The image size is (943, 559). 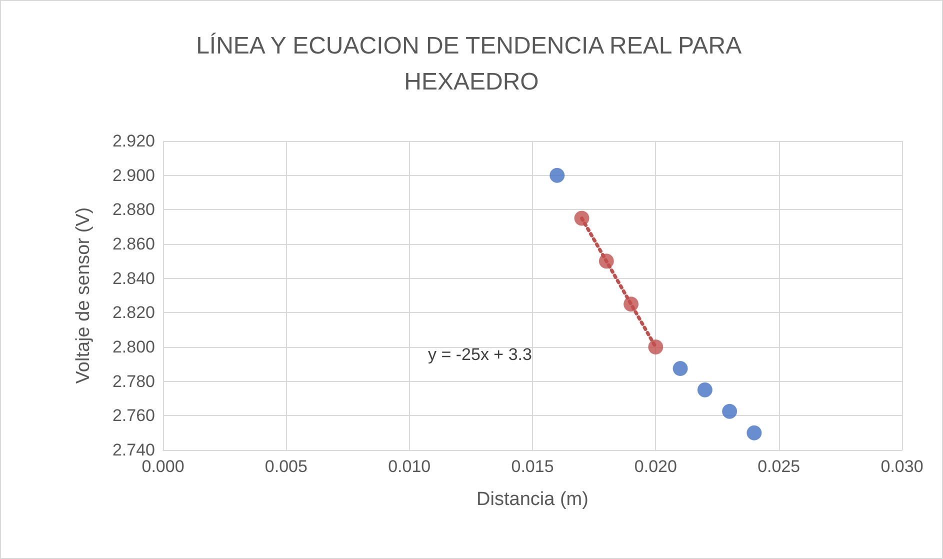 I want to click on y-tick-label: 2.900, so click(x=133, y=175).